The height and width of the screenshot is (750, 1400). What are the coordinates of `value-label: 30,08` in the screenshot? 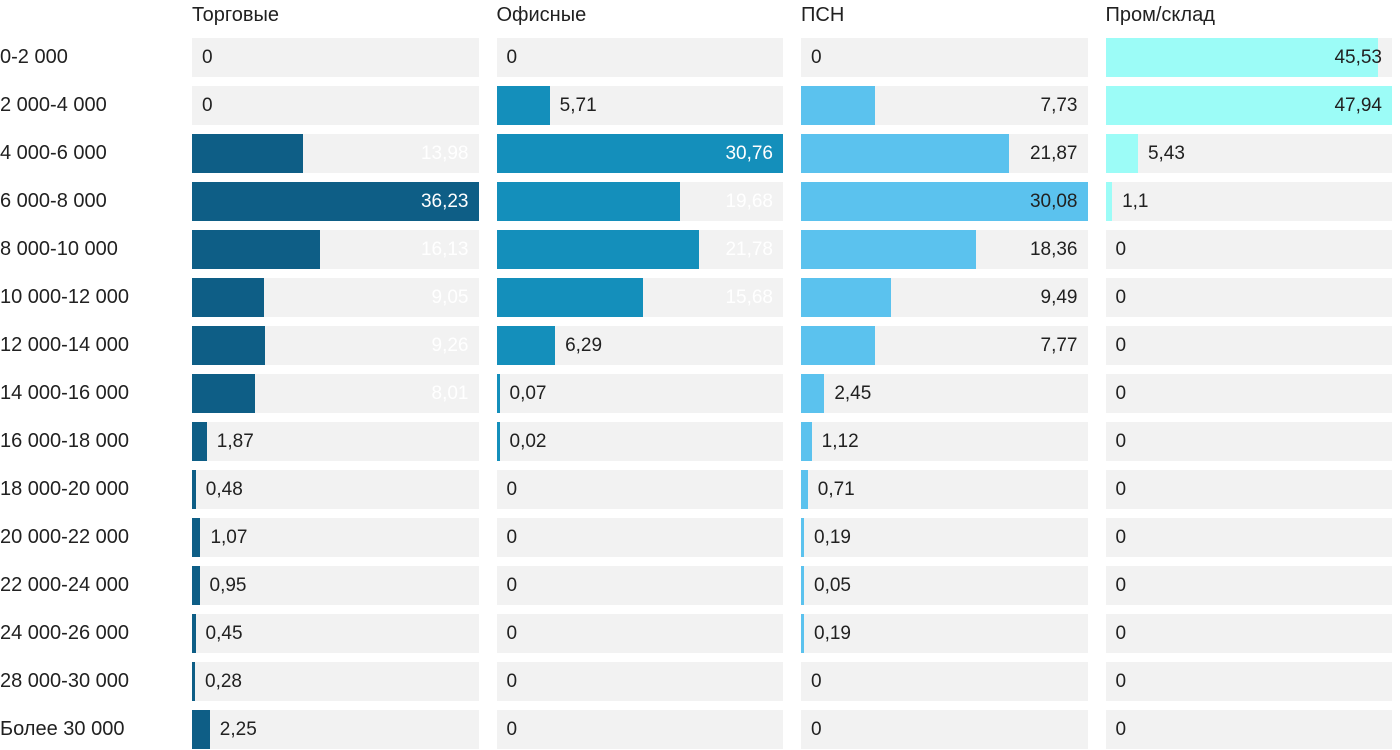 It's located at (1053, 201).